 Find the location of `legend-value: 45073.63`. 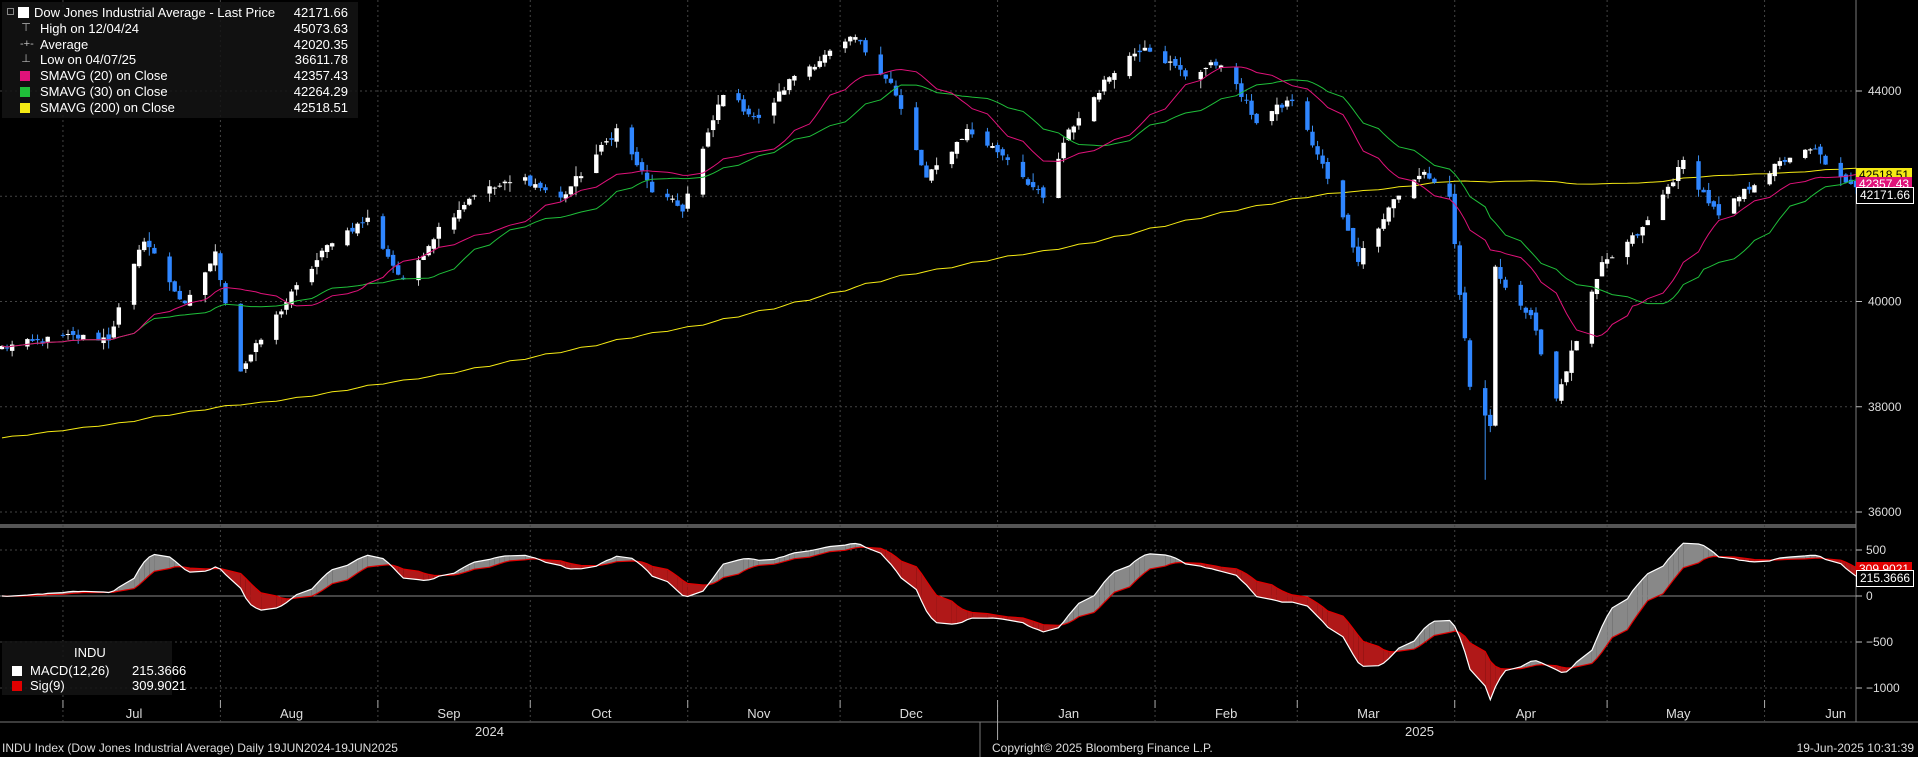

legend-value: 45073.63 is located at coordinates (320, 28).